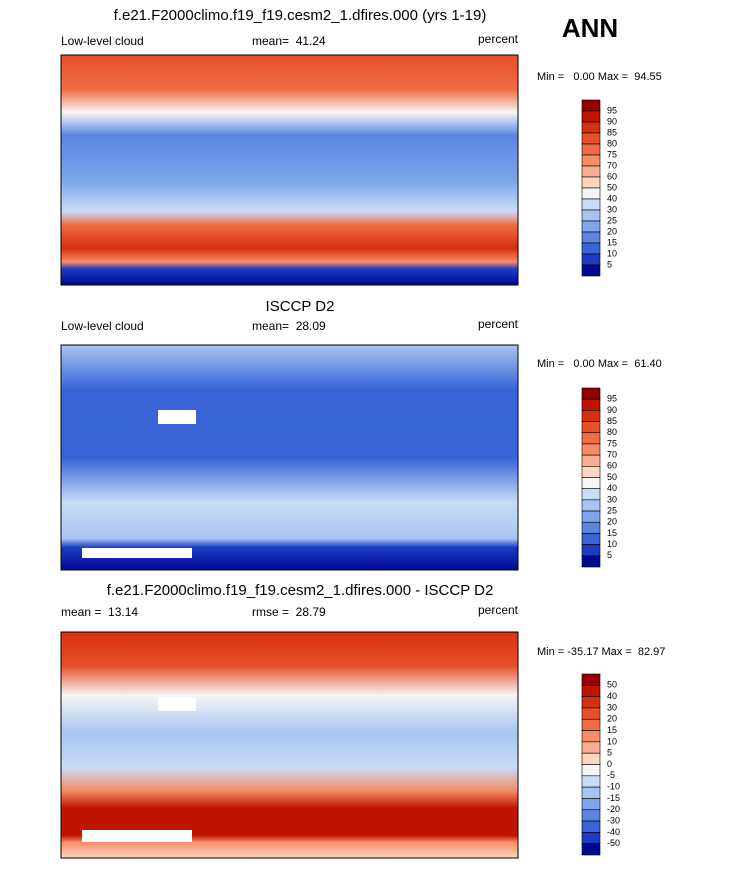 The height and width of the screenshot is (870, 732). I want to click on colorbar-label: -15, so click(613, 798).